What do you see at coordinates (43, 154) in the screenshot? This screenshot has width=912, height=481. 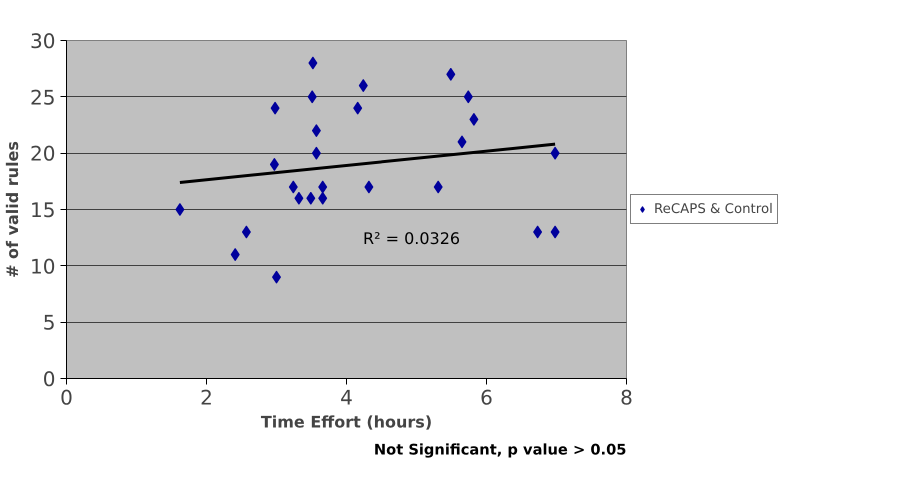 I see `y-tick-label: 20` at bounding box center [43, 154].